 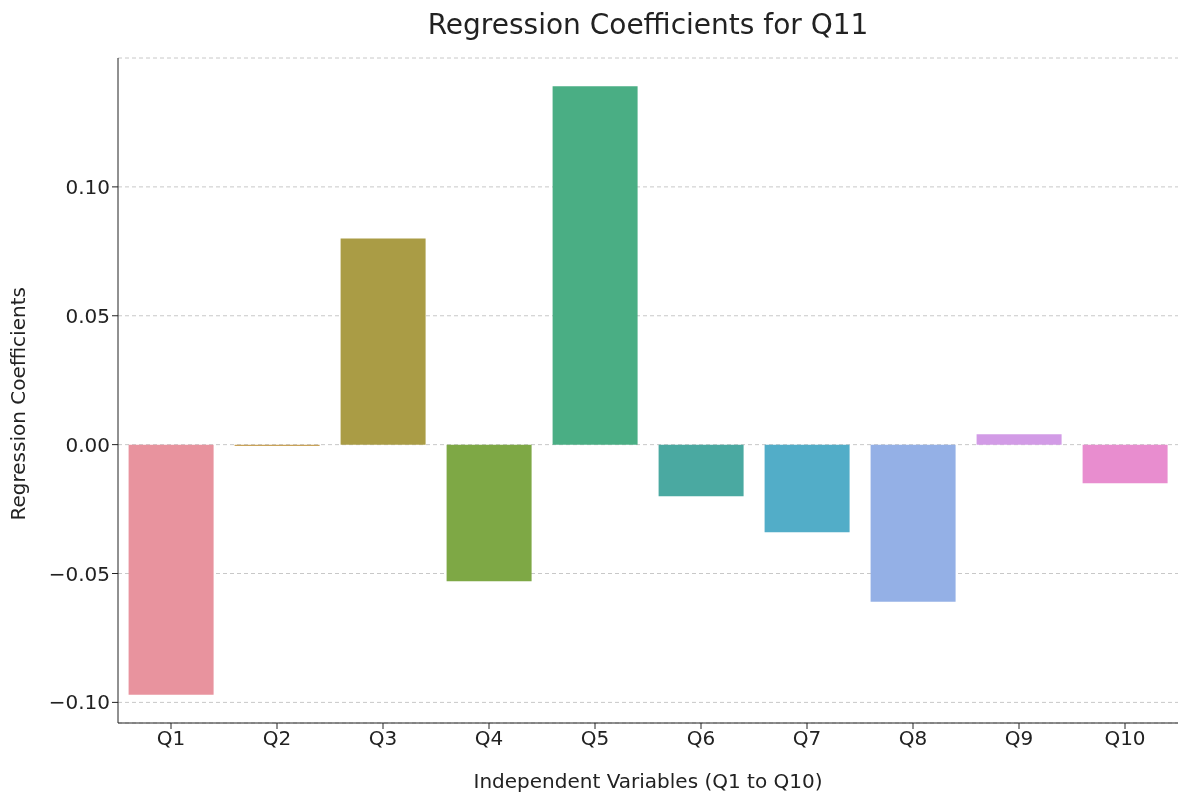 What do you see at coordinates (648, 781) in the screenshot?
I see `x-axis-title: Independent Variables (Q1 to Q10)` at bounding box center [648, 781].